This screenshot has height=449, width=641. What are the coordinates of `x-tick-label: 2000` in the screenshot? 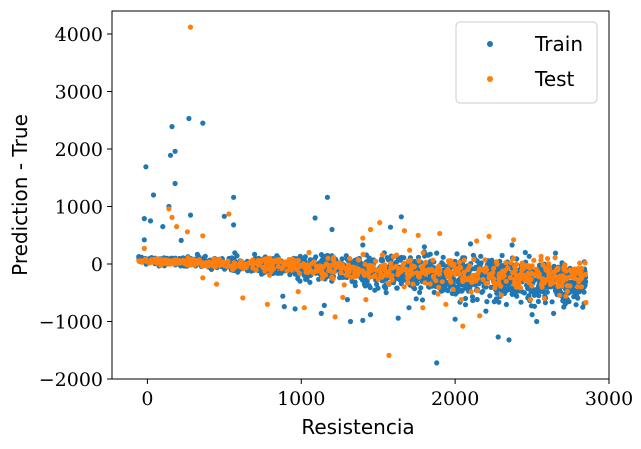 It's located at (455, 399).